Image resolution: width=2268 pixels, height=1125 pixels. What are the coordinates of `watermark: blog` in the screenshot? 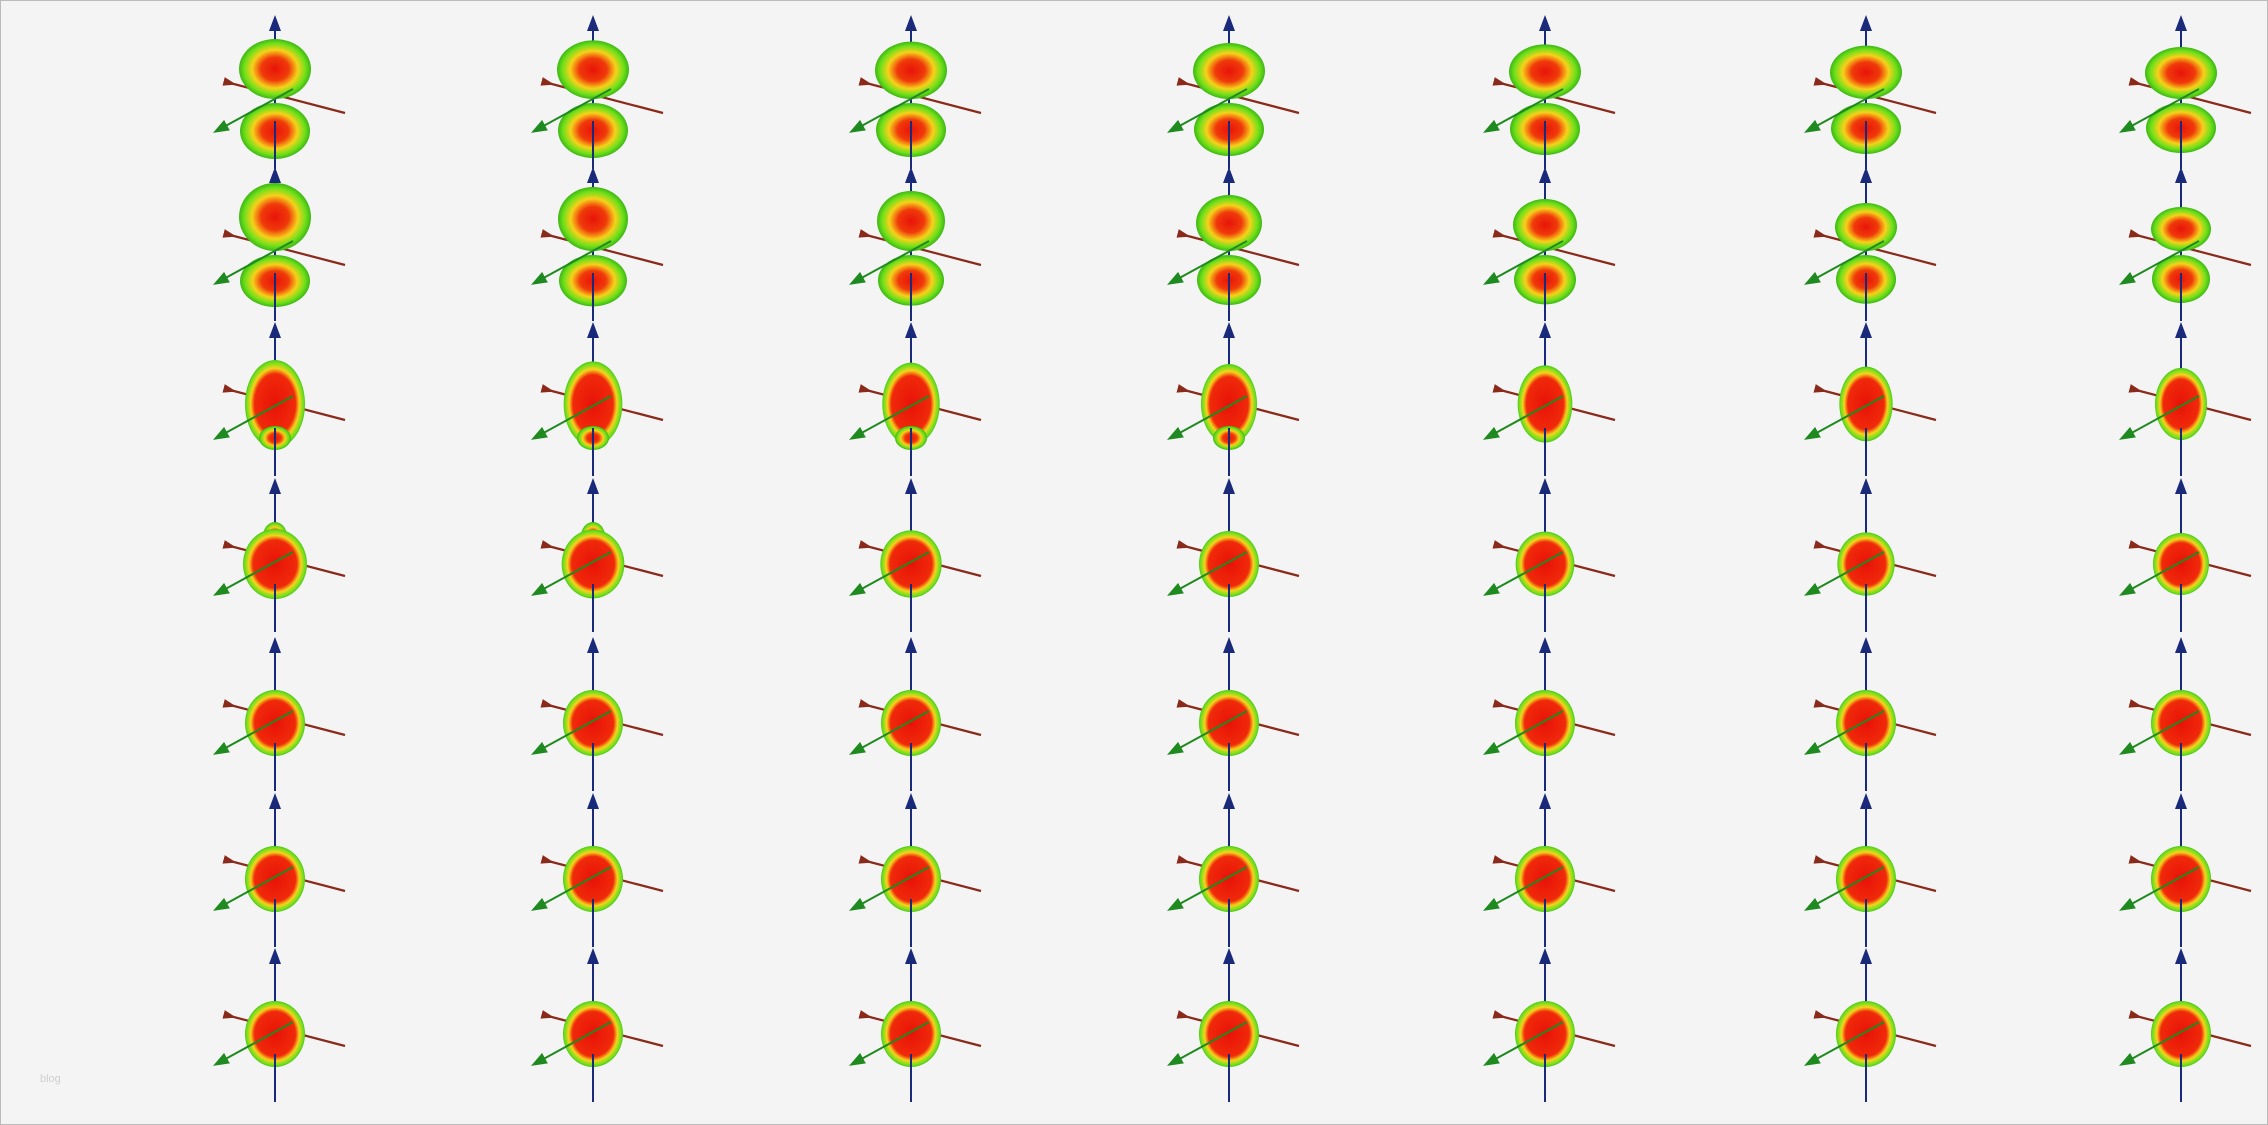 It's located at (50, 1079).